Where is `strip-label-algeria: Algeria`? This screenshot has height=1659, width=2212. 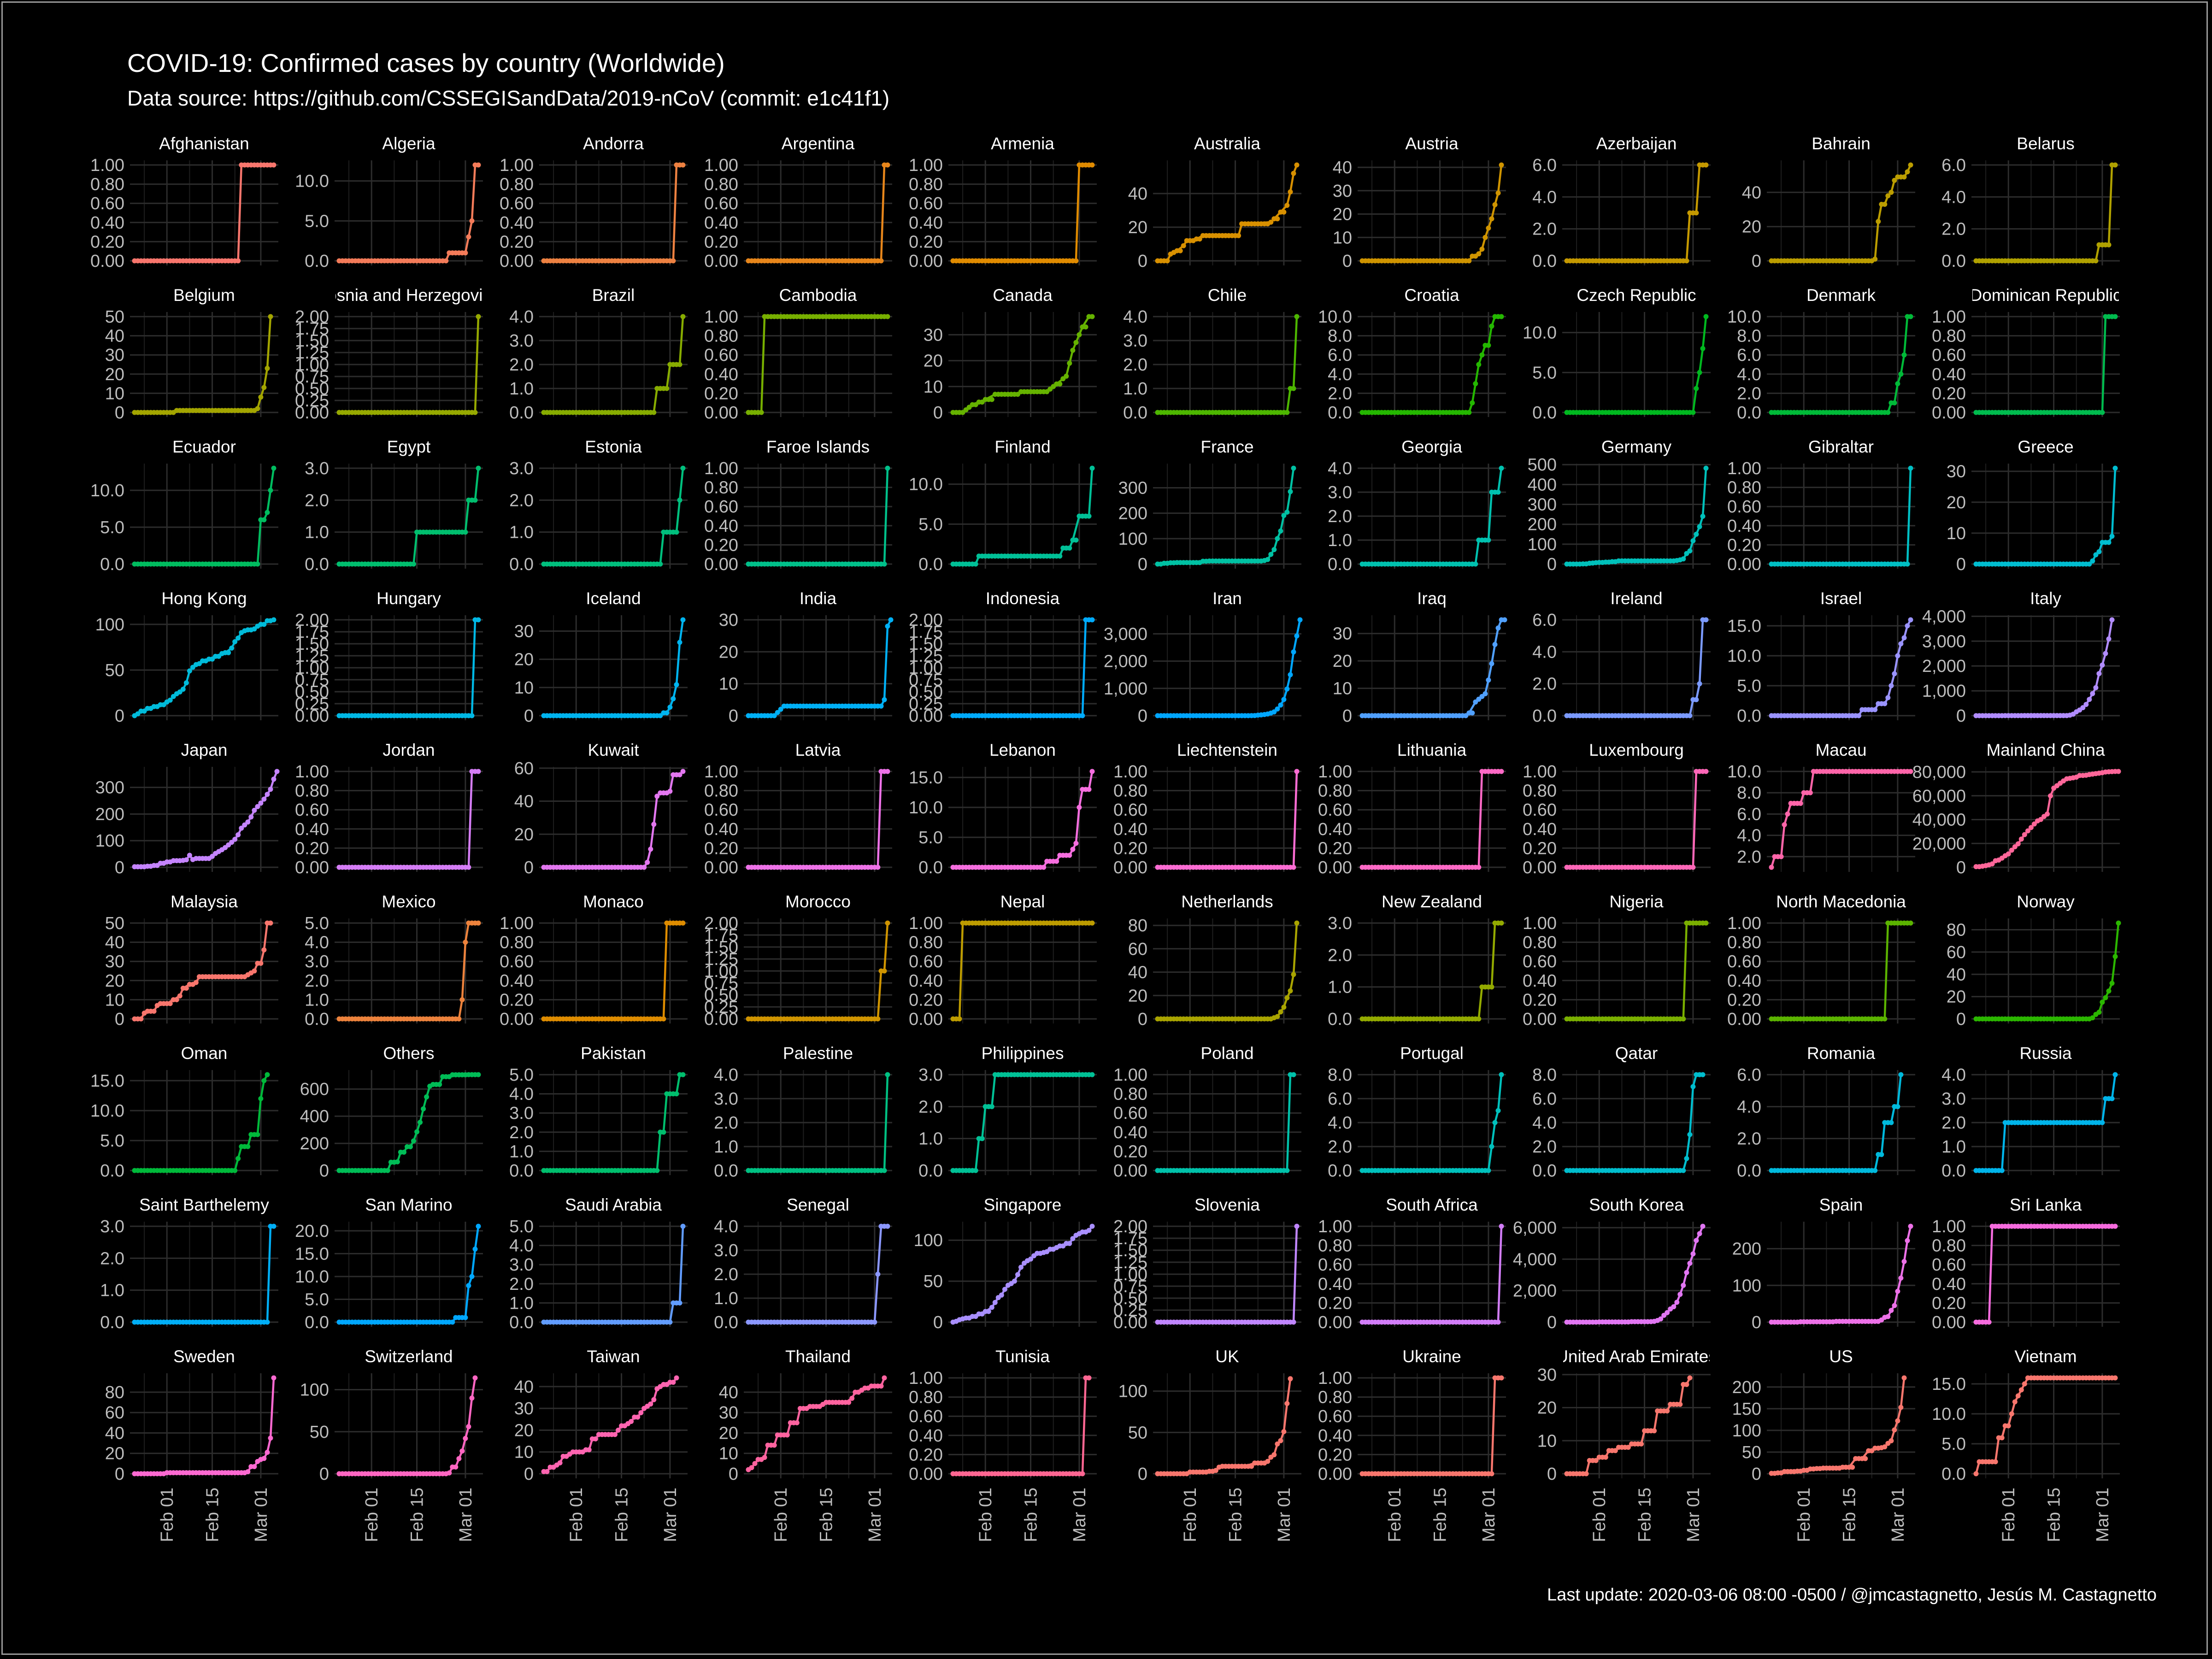
strip-label-algeria: Algeria is located at coordinates (408, 143).